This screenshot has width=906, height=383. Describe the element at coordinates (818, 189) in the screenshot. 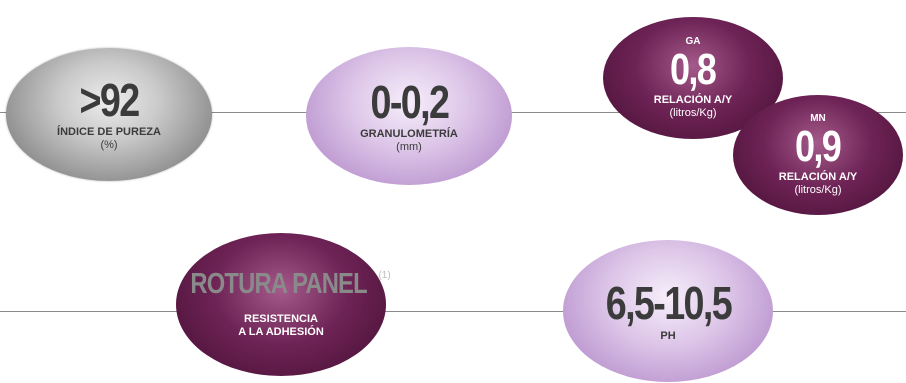

I see `mn-unit: (litros/Kg)` at that location.